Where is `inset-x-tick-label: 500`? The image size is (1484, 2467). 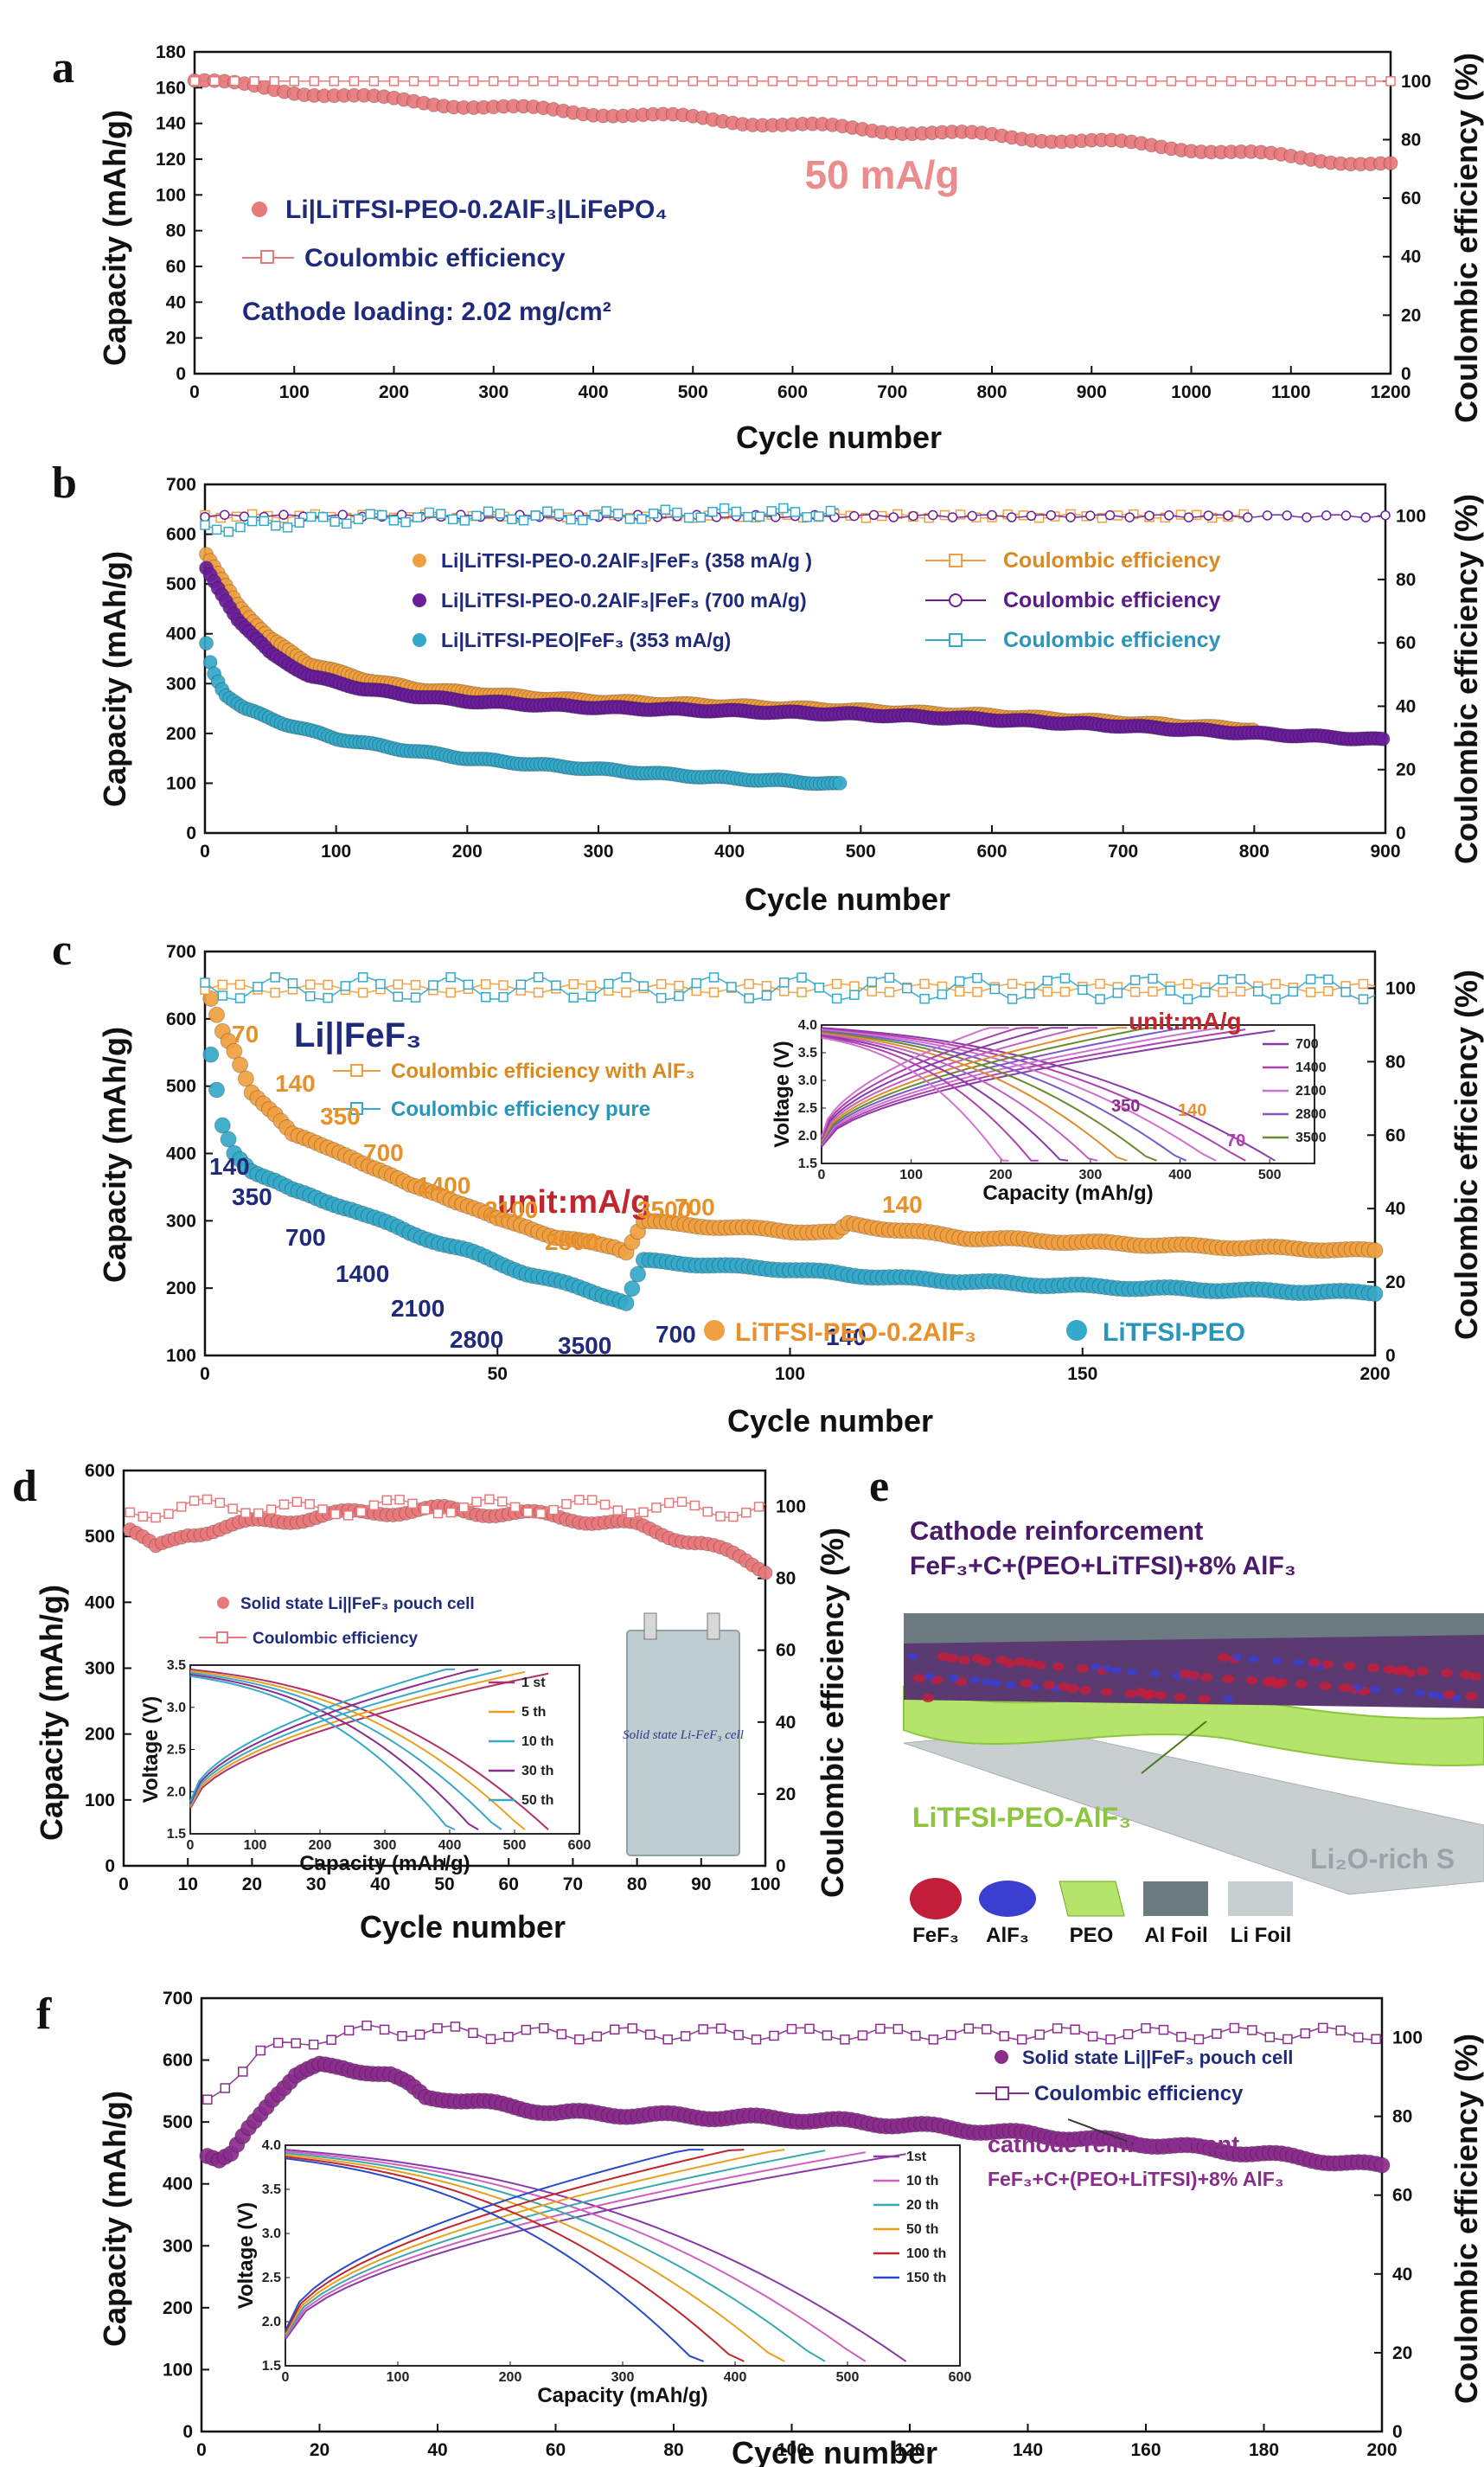 inset-x-tick-label: 500 is located at coordinates (1270, 1175).